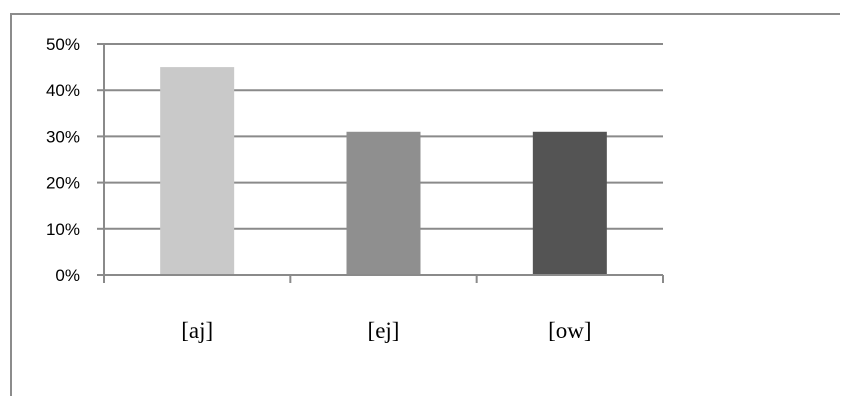  What do you see at coordinates (63, 90) in the screenshot?
I see `y-tick-label: 40%` at bounding box center [63, 90].